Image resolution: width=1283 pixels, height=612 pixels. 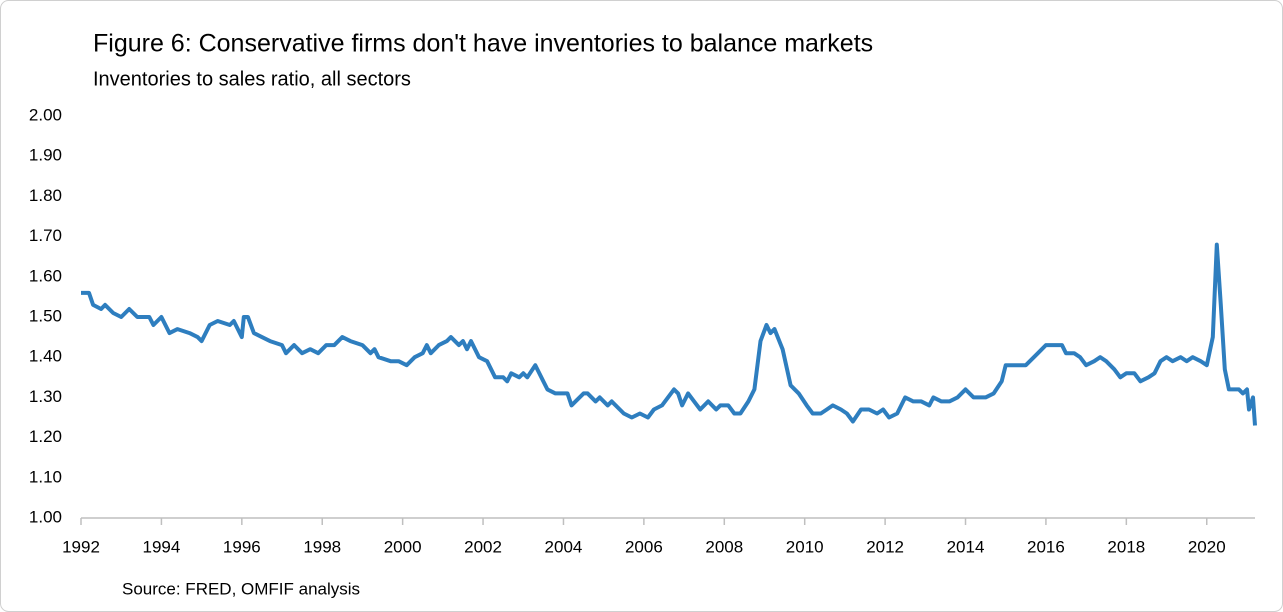 What do you see at coordinates (1046, 546) in the screenshot?
I see `x-tick-label: 2016` at bounding box center [1046, 546].